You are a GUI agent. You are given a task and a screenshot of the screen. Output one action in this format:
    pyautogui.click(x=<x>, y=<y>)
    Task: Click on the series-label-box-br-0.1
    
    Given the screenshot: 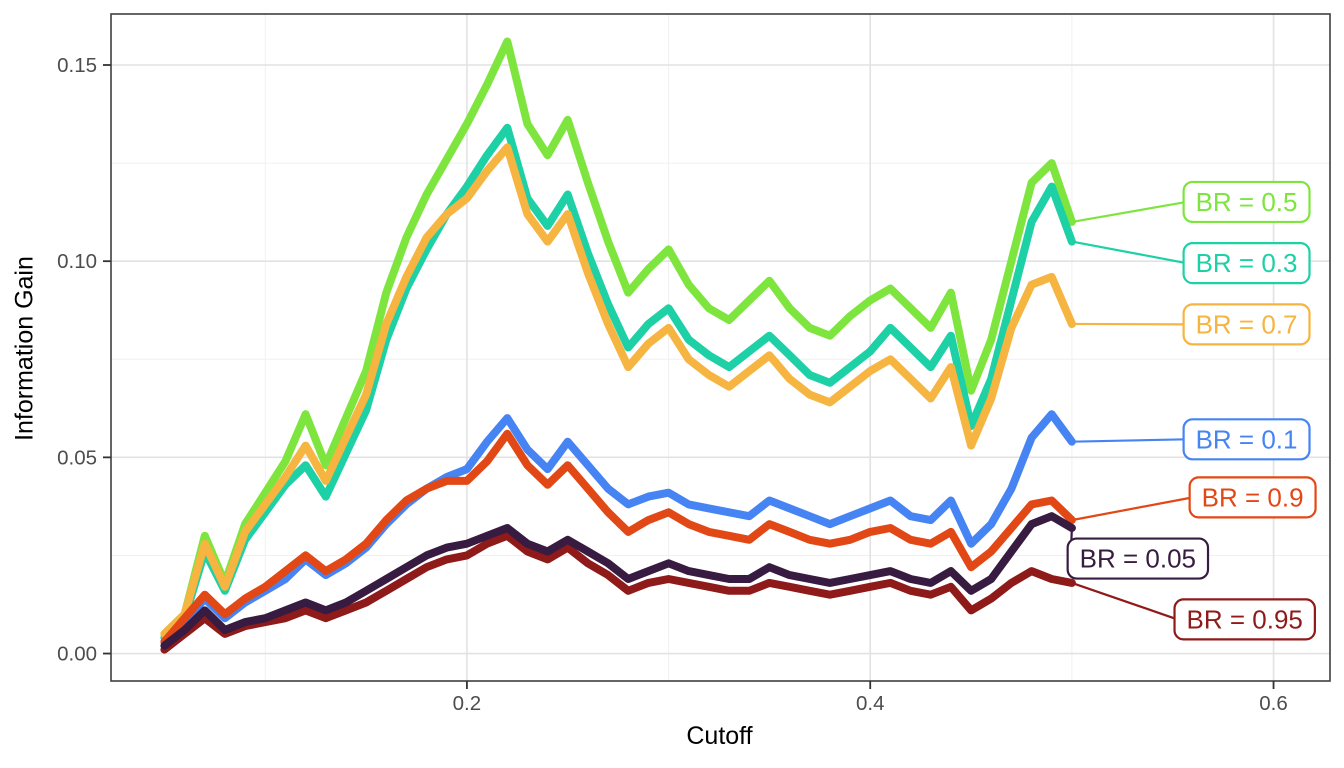 What is the action you would take?
    pyautogui.click(x=1246, y=439)
    